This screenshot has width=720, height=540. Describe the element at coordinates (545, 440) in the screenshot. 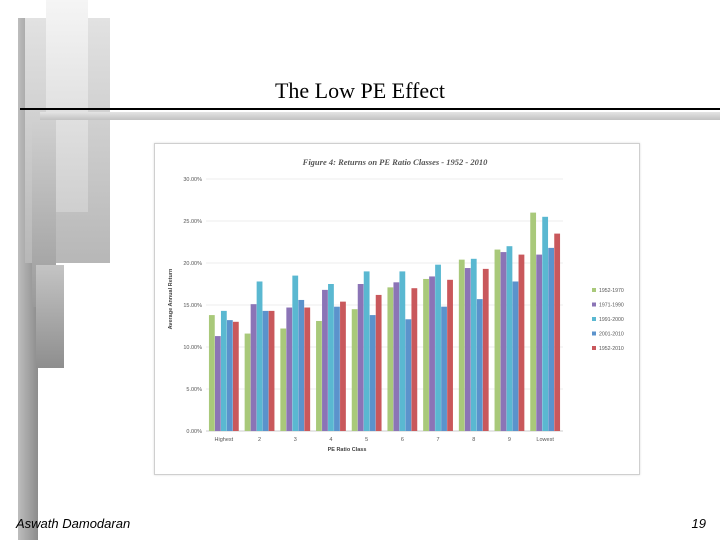

I see `x-tick-label: Lowest` at that location.